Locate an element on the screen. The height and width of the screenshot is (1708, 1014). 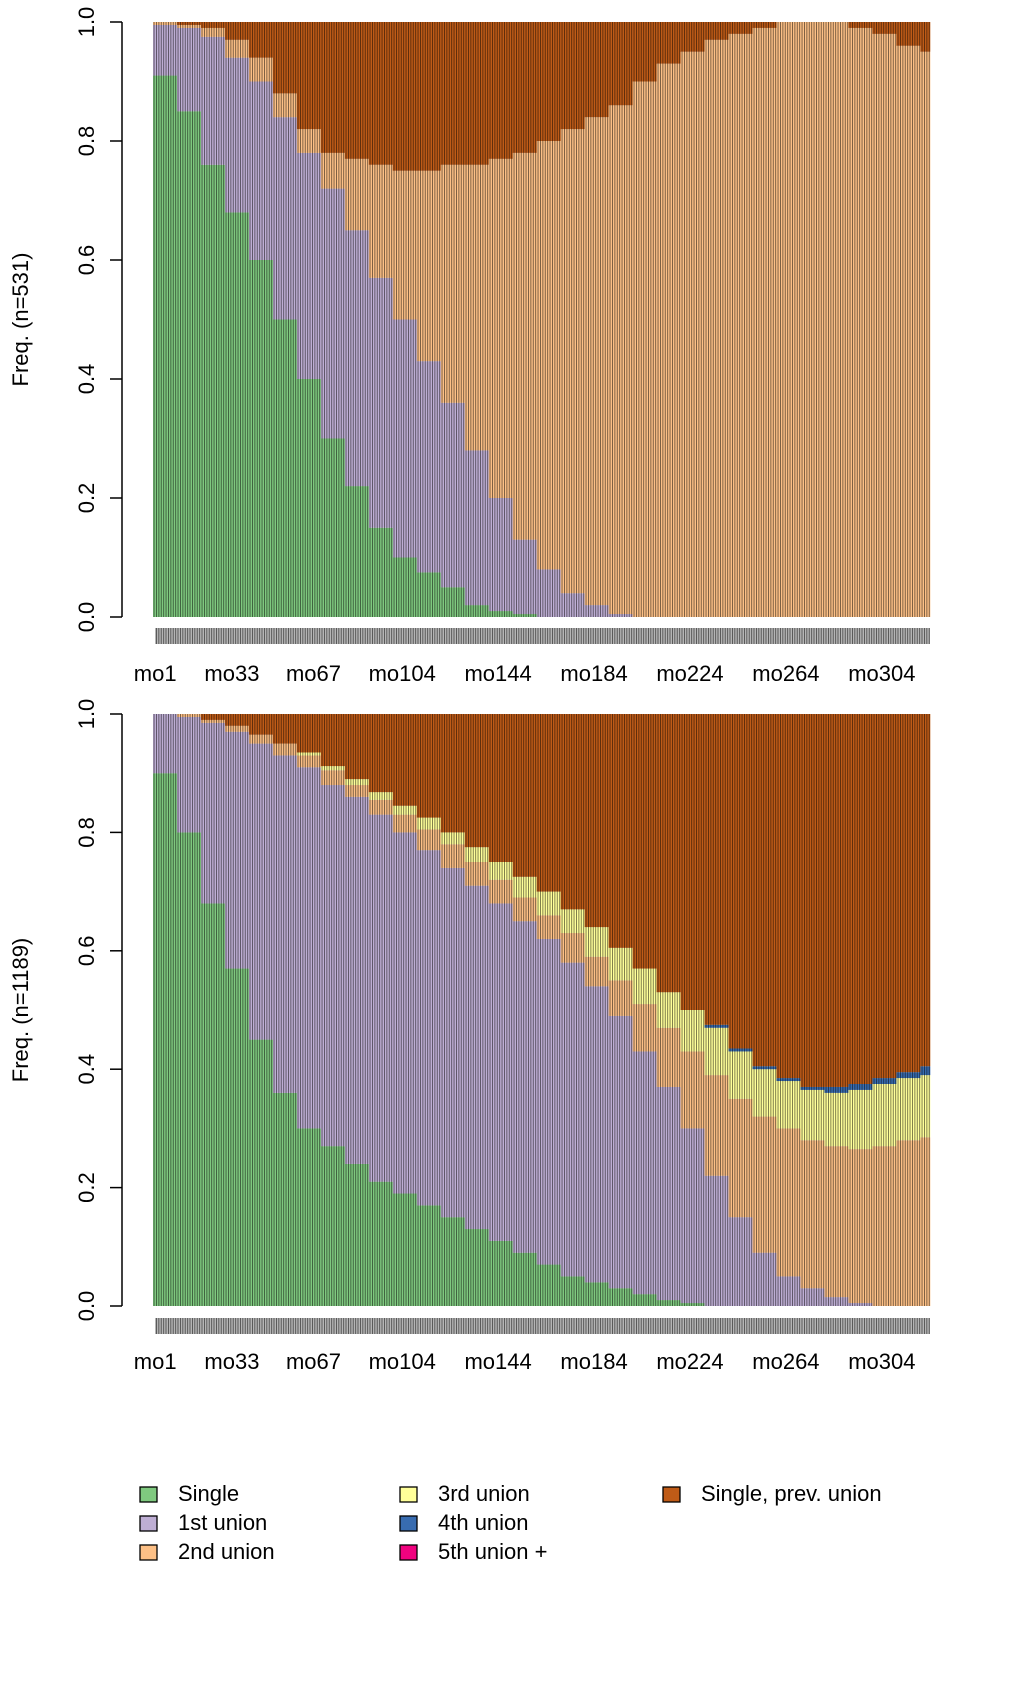
legend-label: 1st union is located at coordinates (222, 1522).